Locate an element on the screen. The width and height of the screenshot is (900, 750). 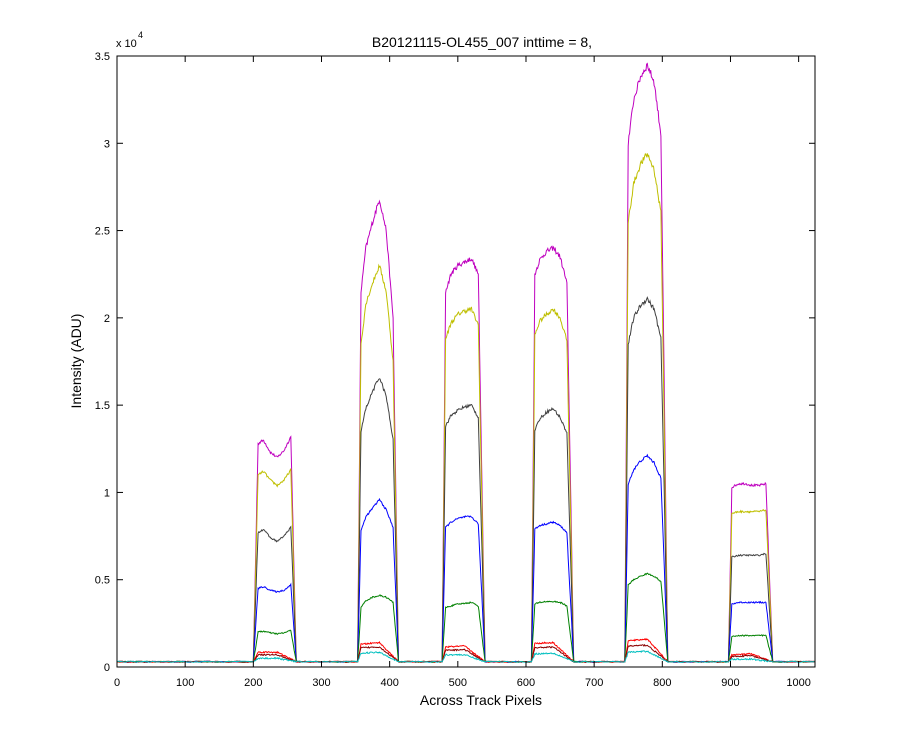
x-tick-label: 800 is located at coordinates (662, 683).